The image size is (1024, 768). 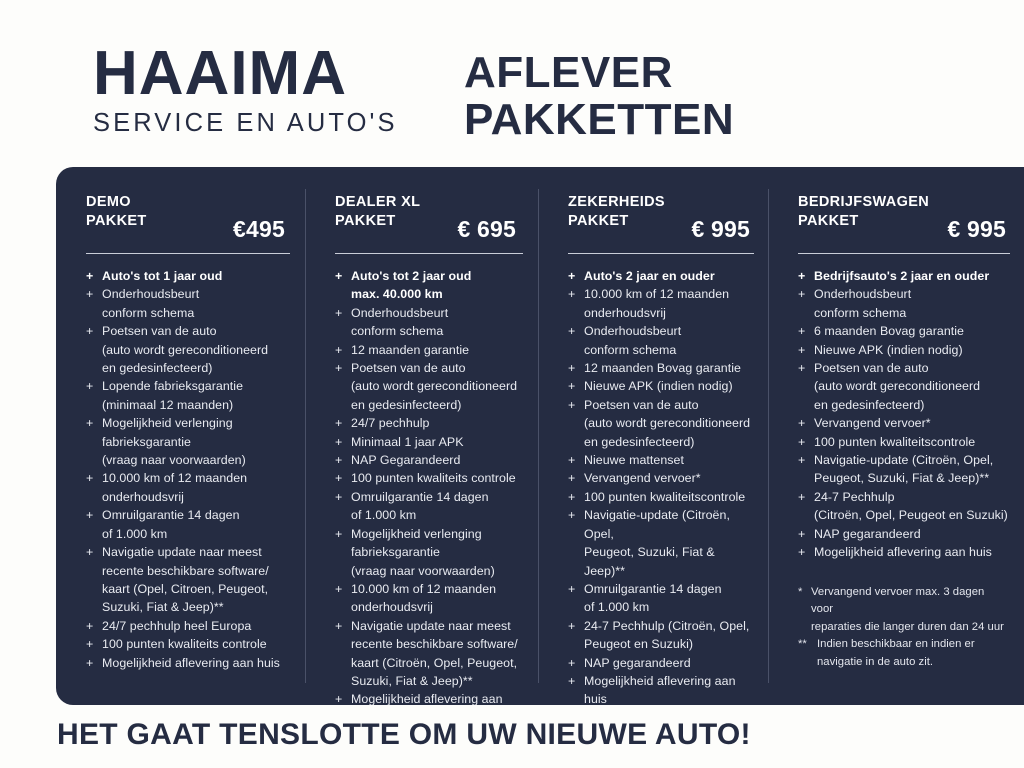 What do you see at coordinates (902, 276) in the screenshot?
I see `feature-text: Bedrijfsauto's 2 jaar en ouder` at bounding box center [902, 276].